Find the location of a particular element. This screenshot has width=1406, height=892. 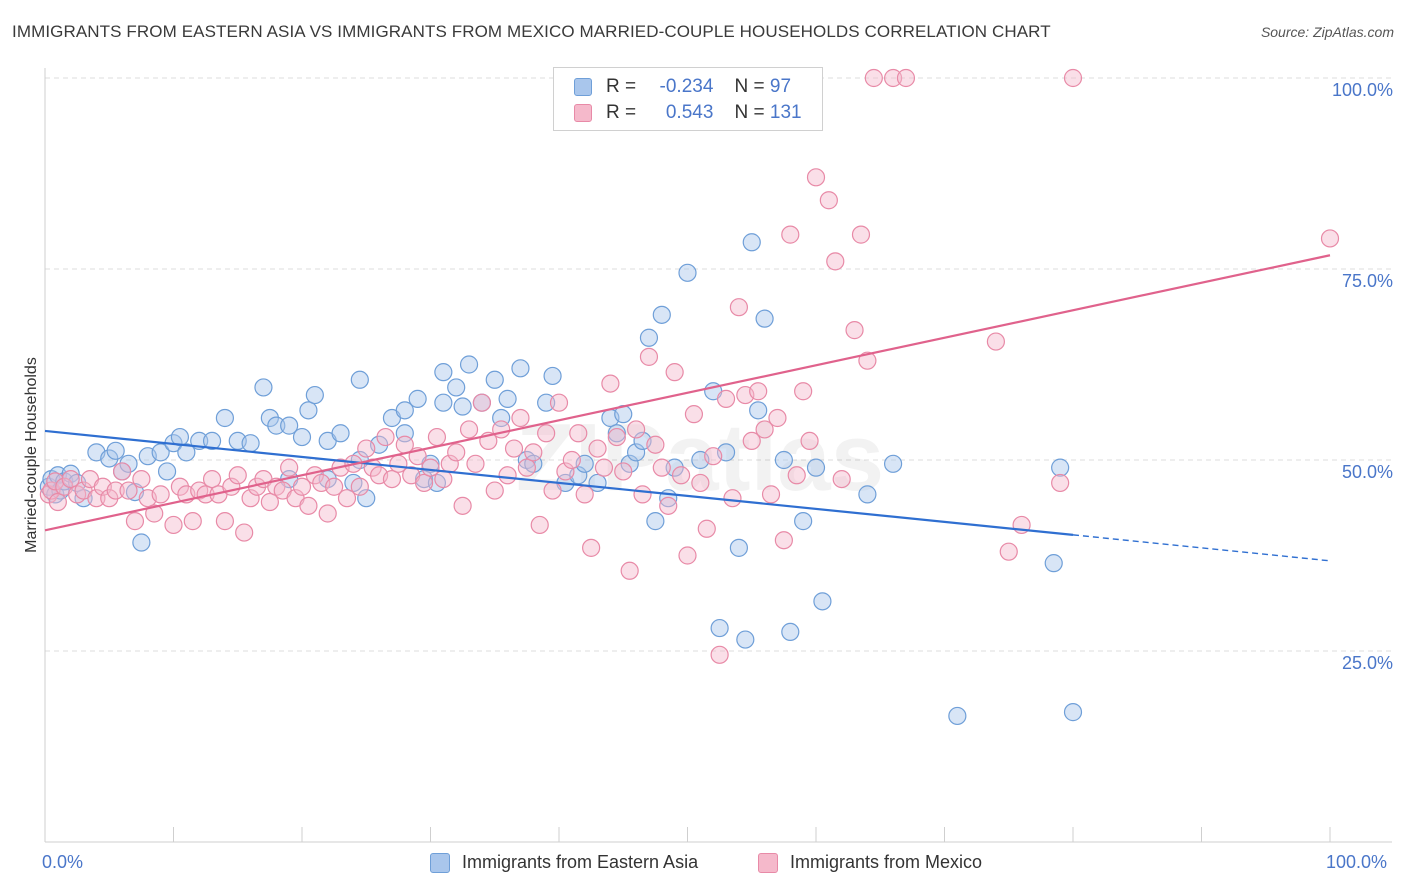

legend-swatch-pink is located at coordinates (768, 862).